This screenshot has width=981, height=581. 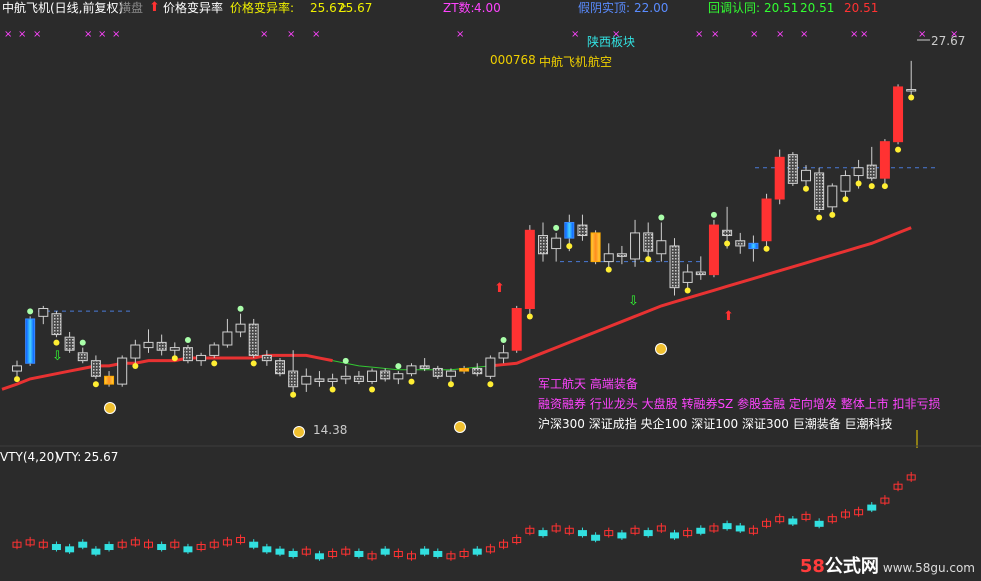 I want to click on money-bag-icon, so click(x=299, y=432).